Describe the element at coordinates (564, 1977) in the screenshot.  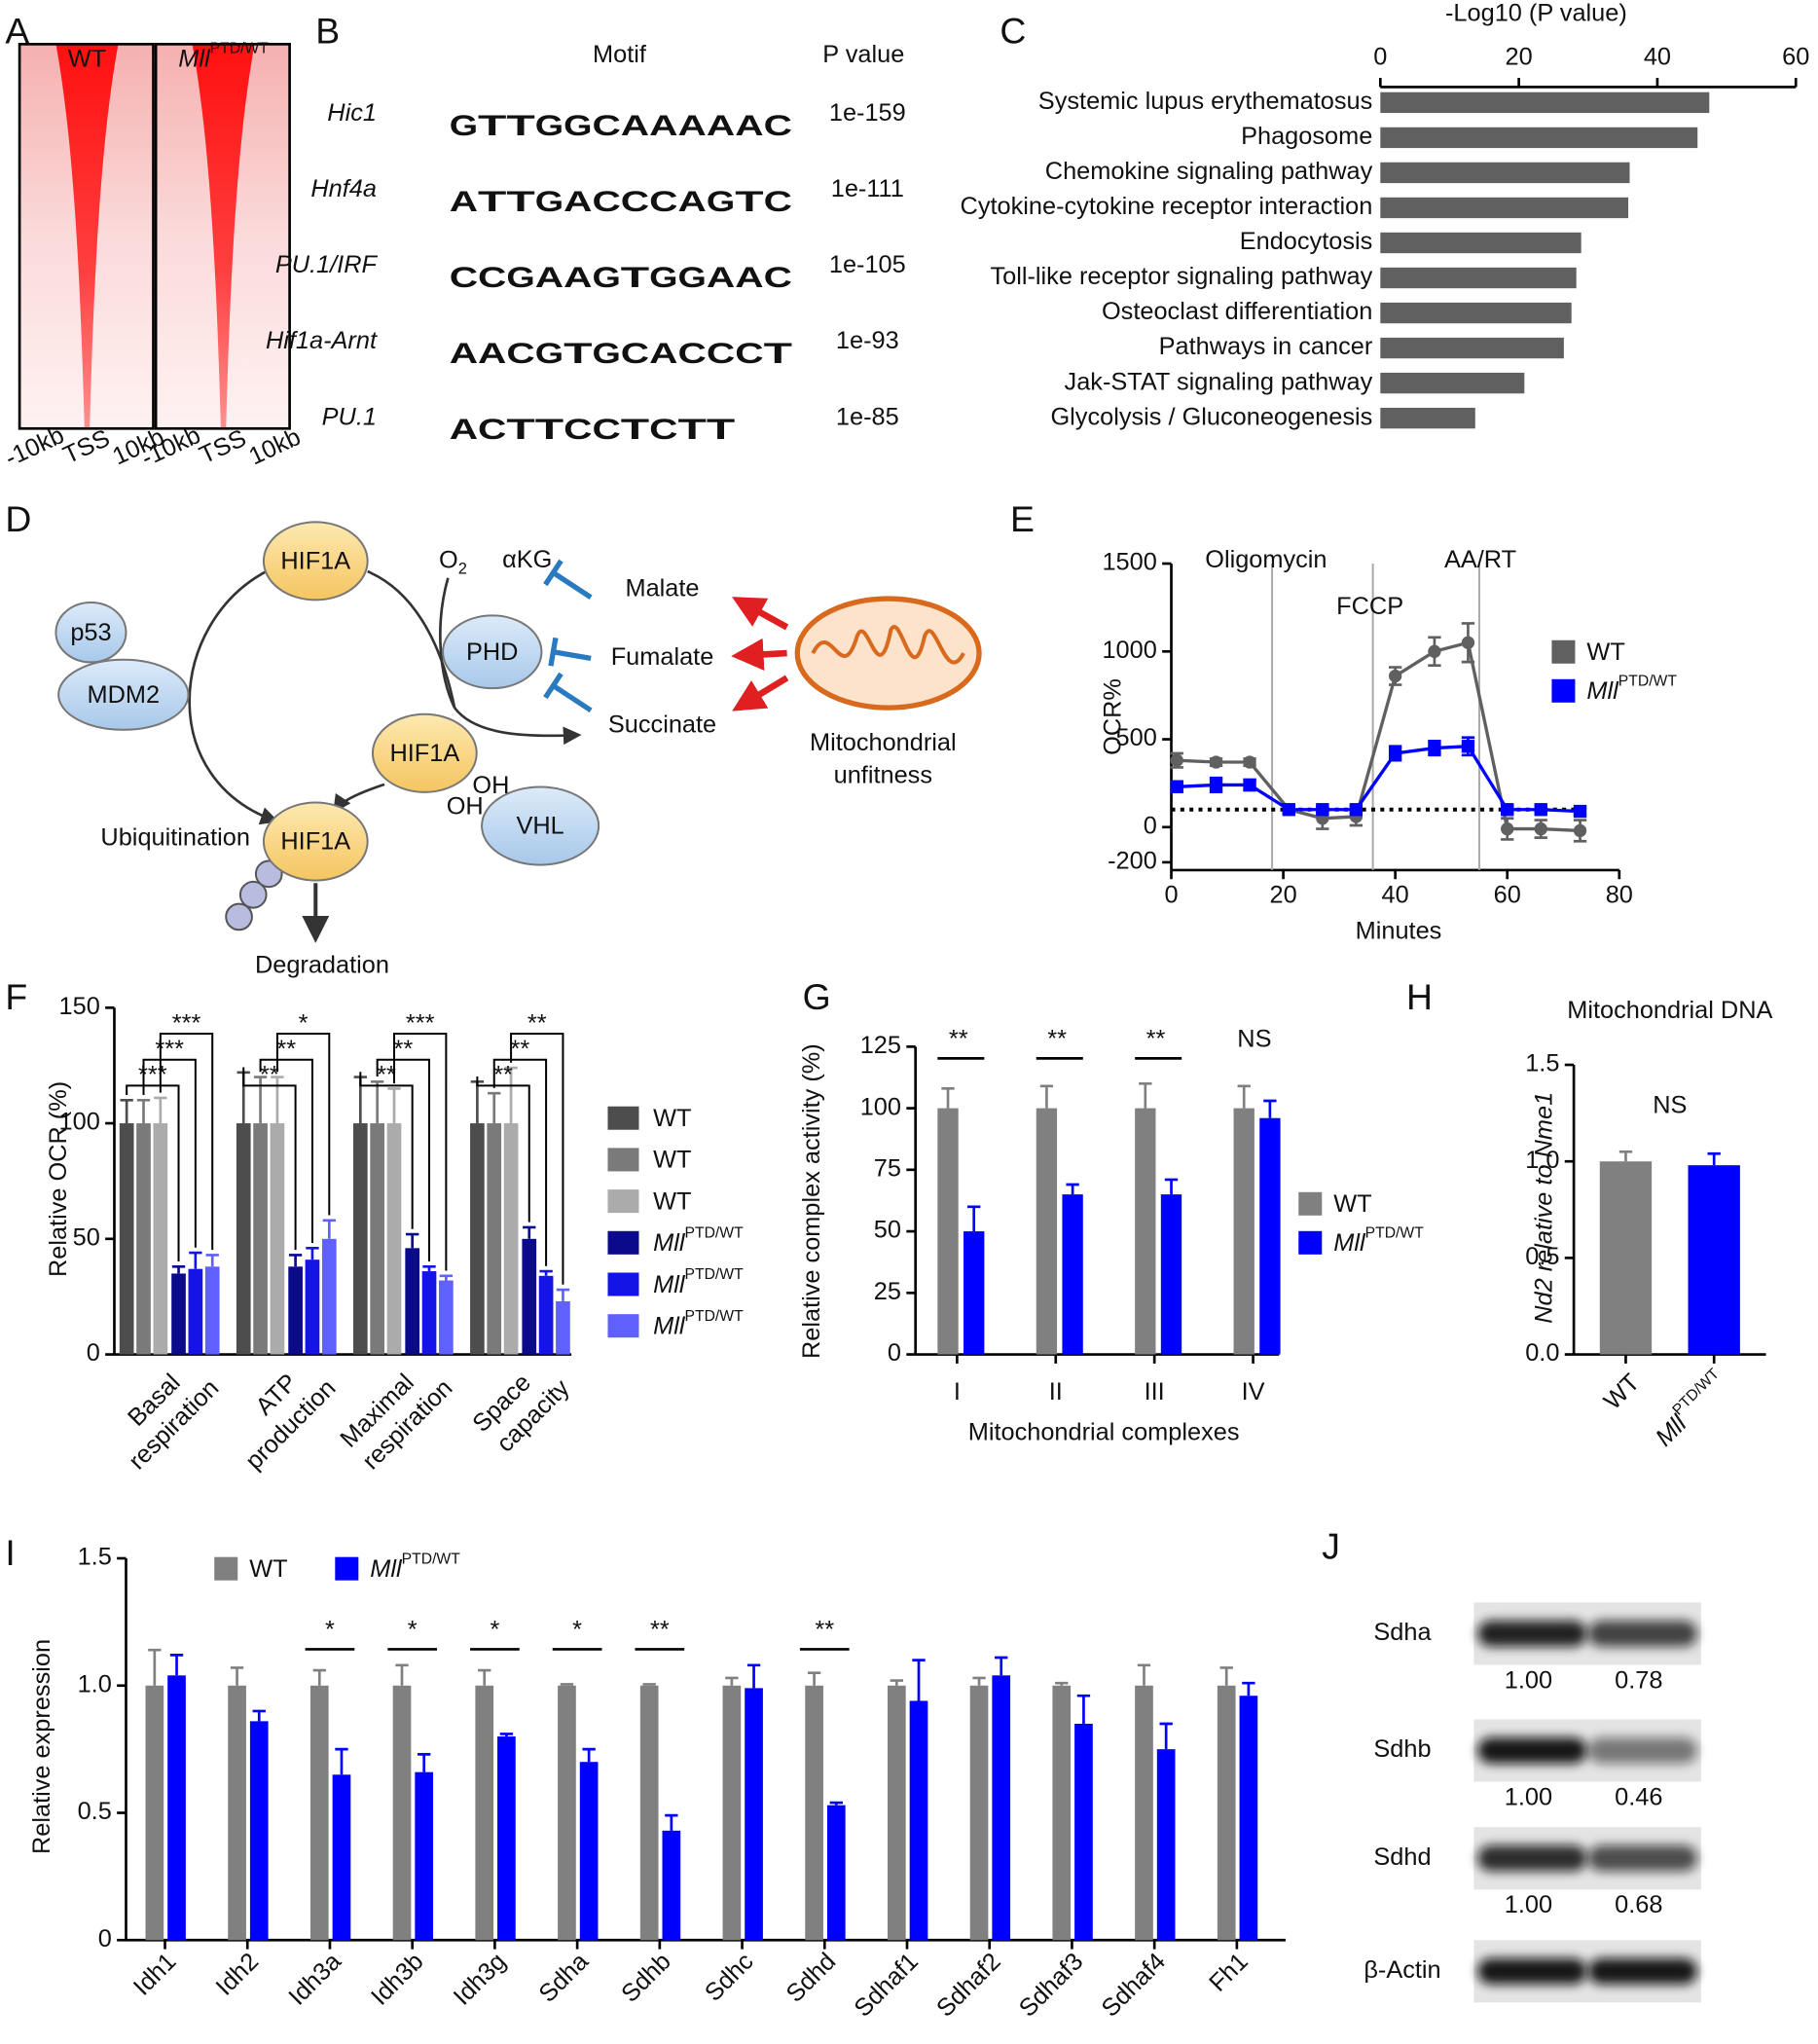
I see `category-label: Sdha` at that location.